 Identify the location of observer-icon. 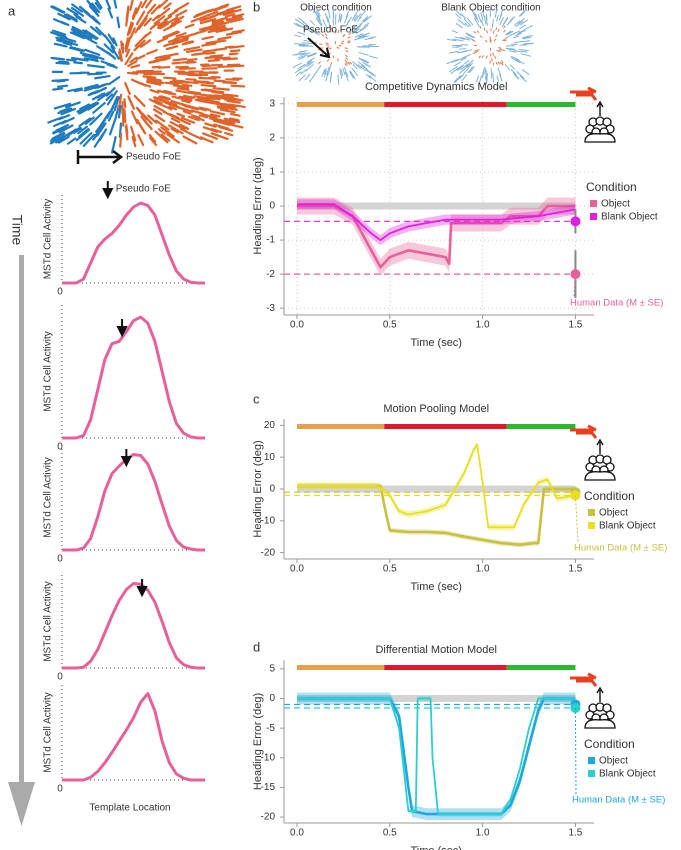
(593, 114).